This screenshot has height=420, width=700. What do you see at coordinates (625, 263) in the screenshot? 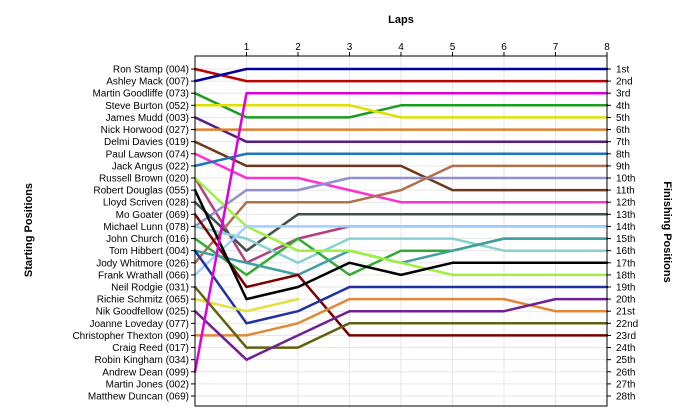
I see `finishing-position-label: 17th` at bounding box center [625, 263].